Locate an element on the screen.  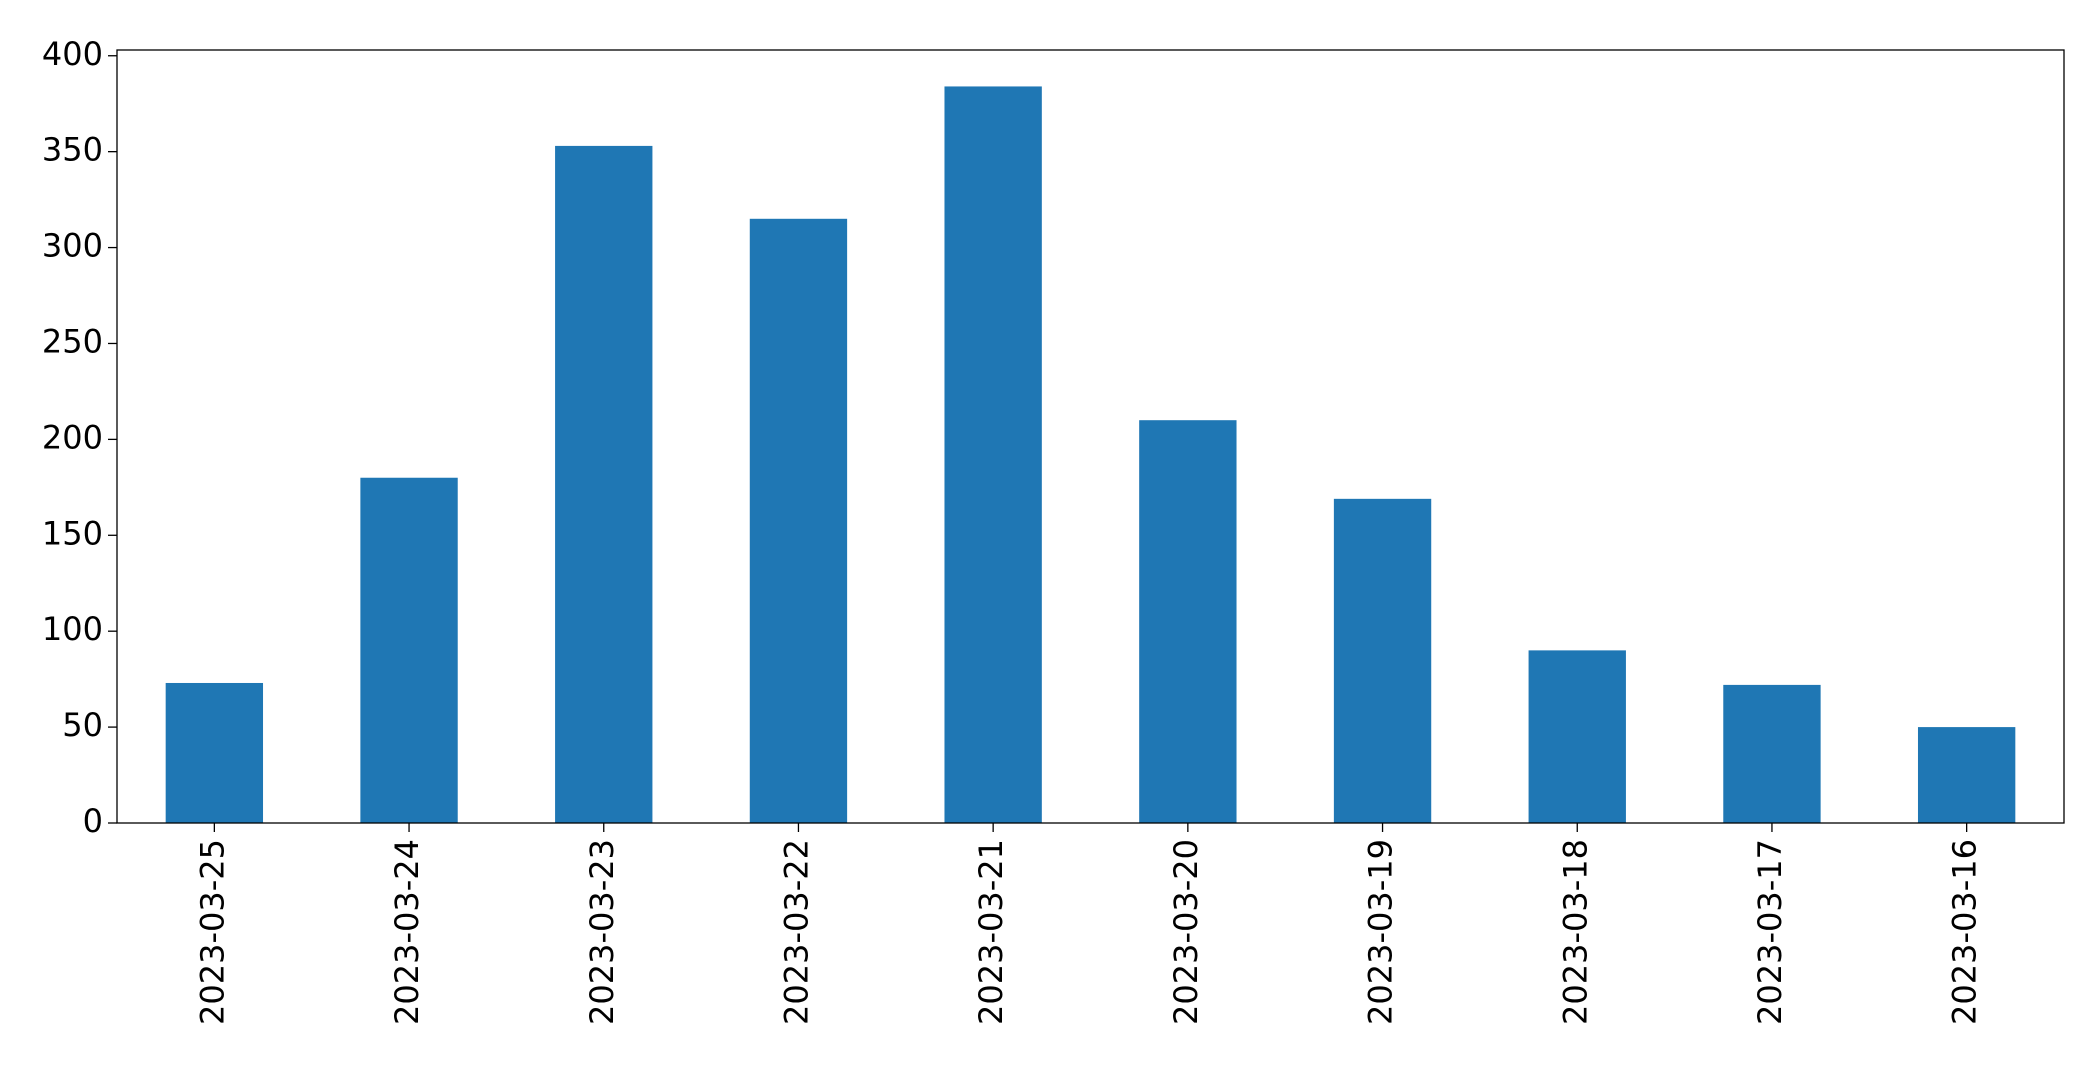
x-tick-label: 2023-03-17 is located at coordinates (1770, 932).